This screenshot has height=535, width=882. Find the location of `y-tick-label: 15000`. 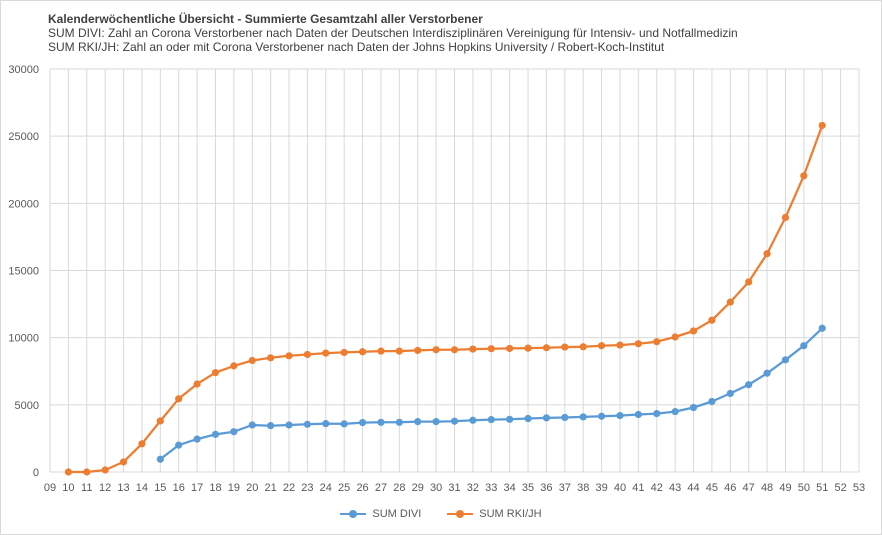

y-tick-label: 15000 is located at coordinates (23, 272).